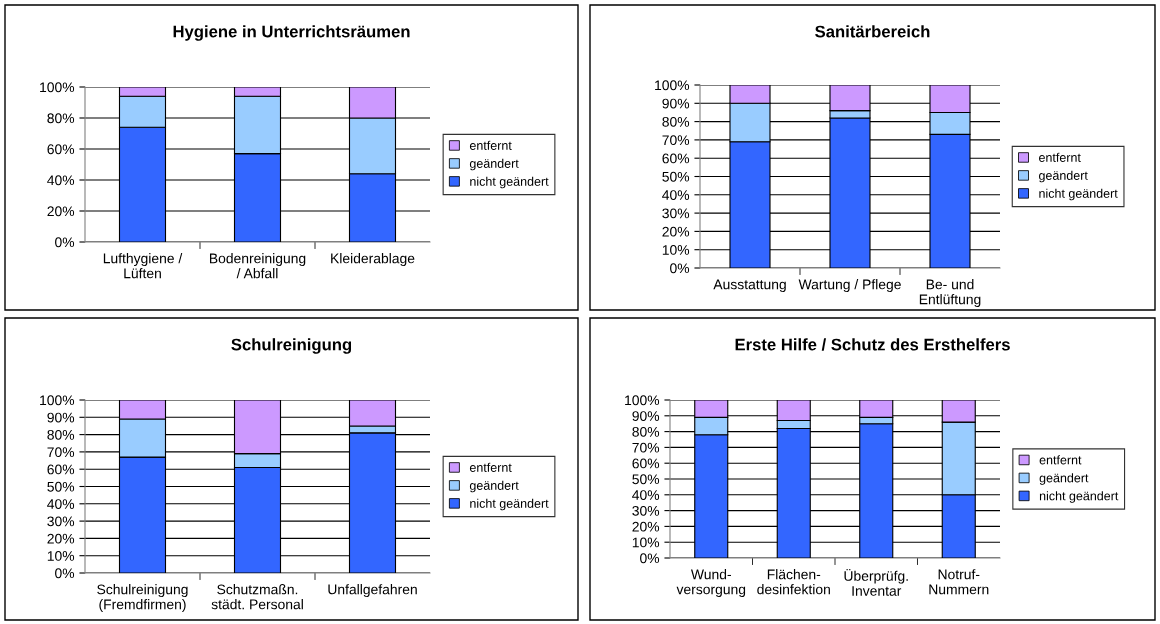 The height and width of the screenshot is (624, 1160). What do you see at coordinates (372, 591) in the screenshot?
I see `x-tick-label: Unfallgefahren` at bounding box center [372, 591].